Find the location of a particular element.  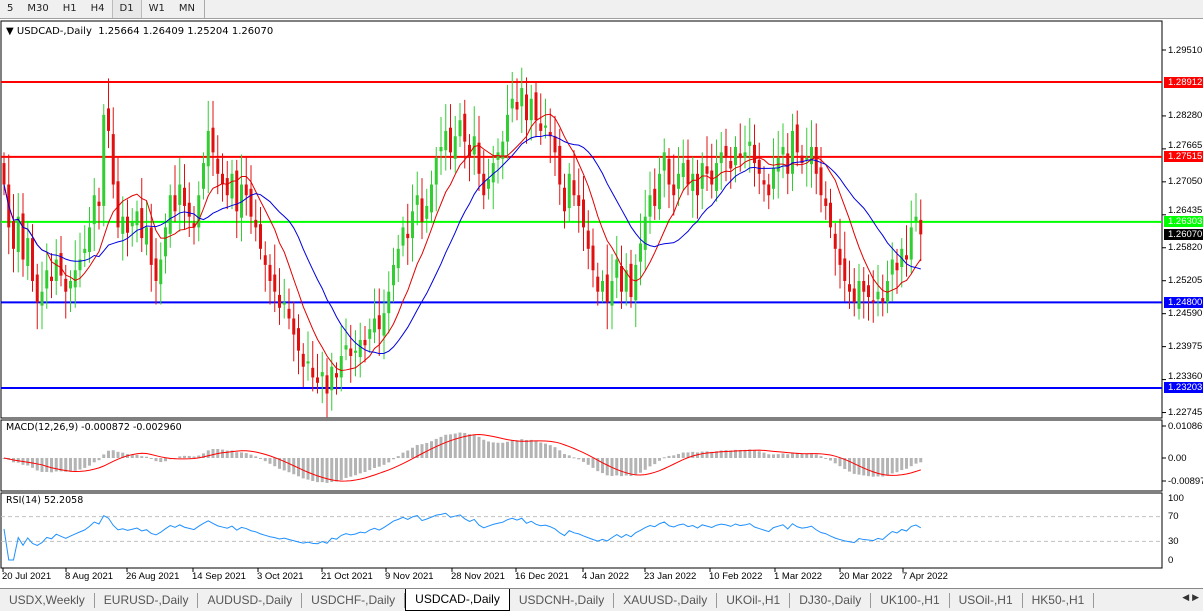

chart-tab: USOil-,H1 is located at coordinates (986, 600).